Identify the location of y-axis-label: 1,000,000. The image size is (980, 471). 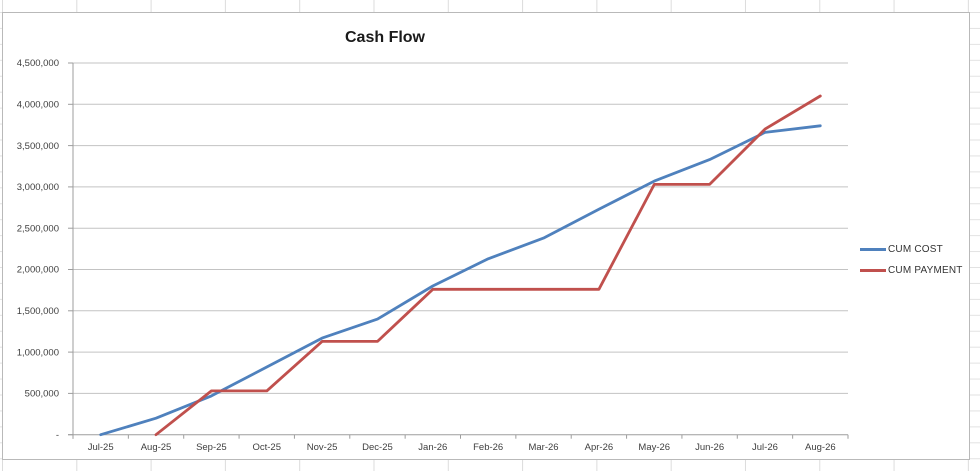
(38, 352).